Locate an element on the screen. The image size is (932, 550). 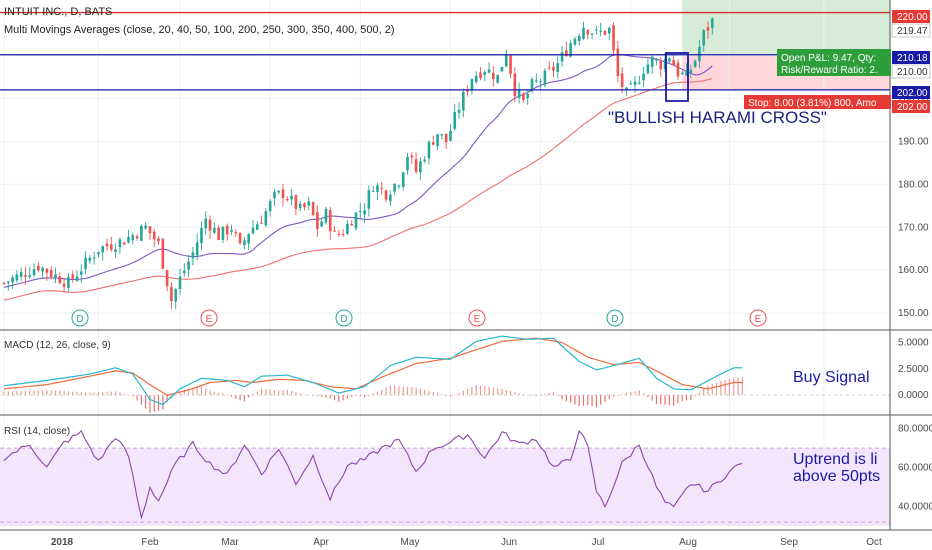
price-label-badge: 210.00 is located at coordinates (911, 71).